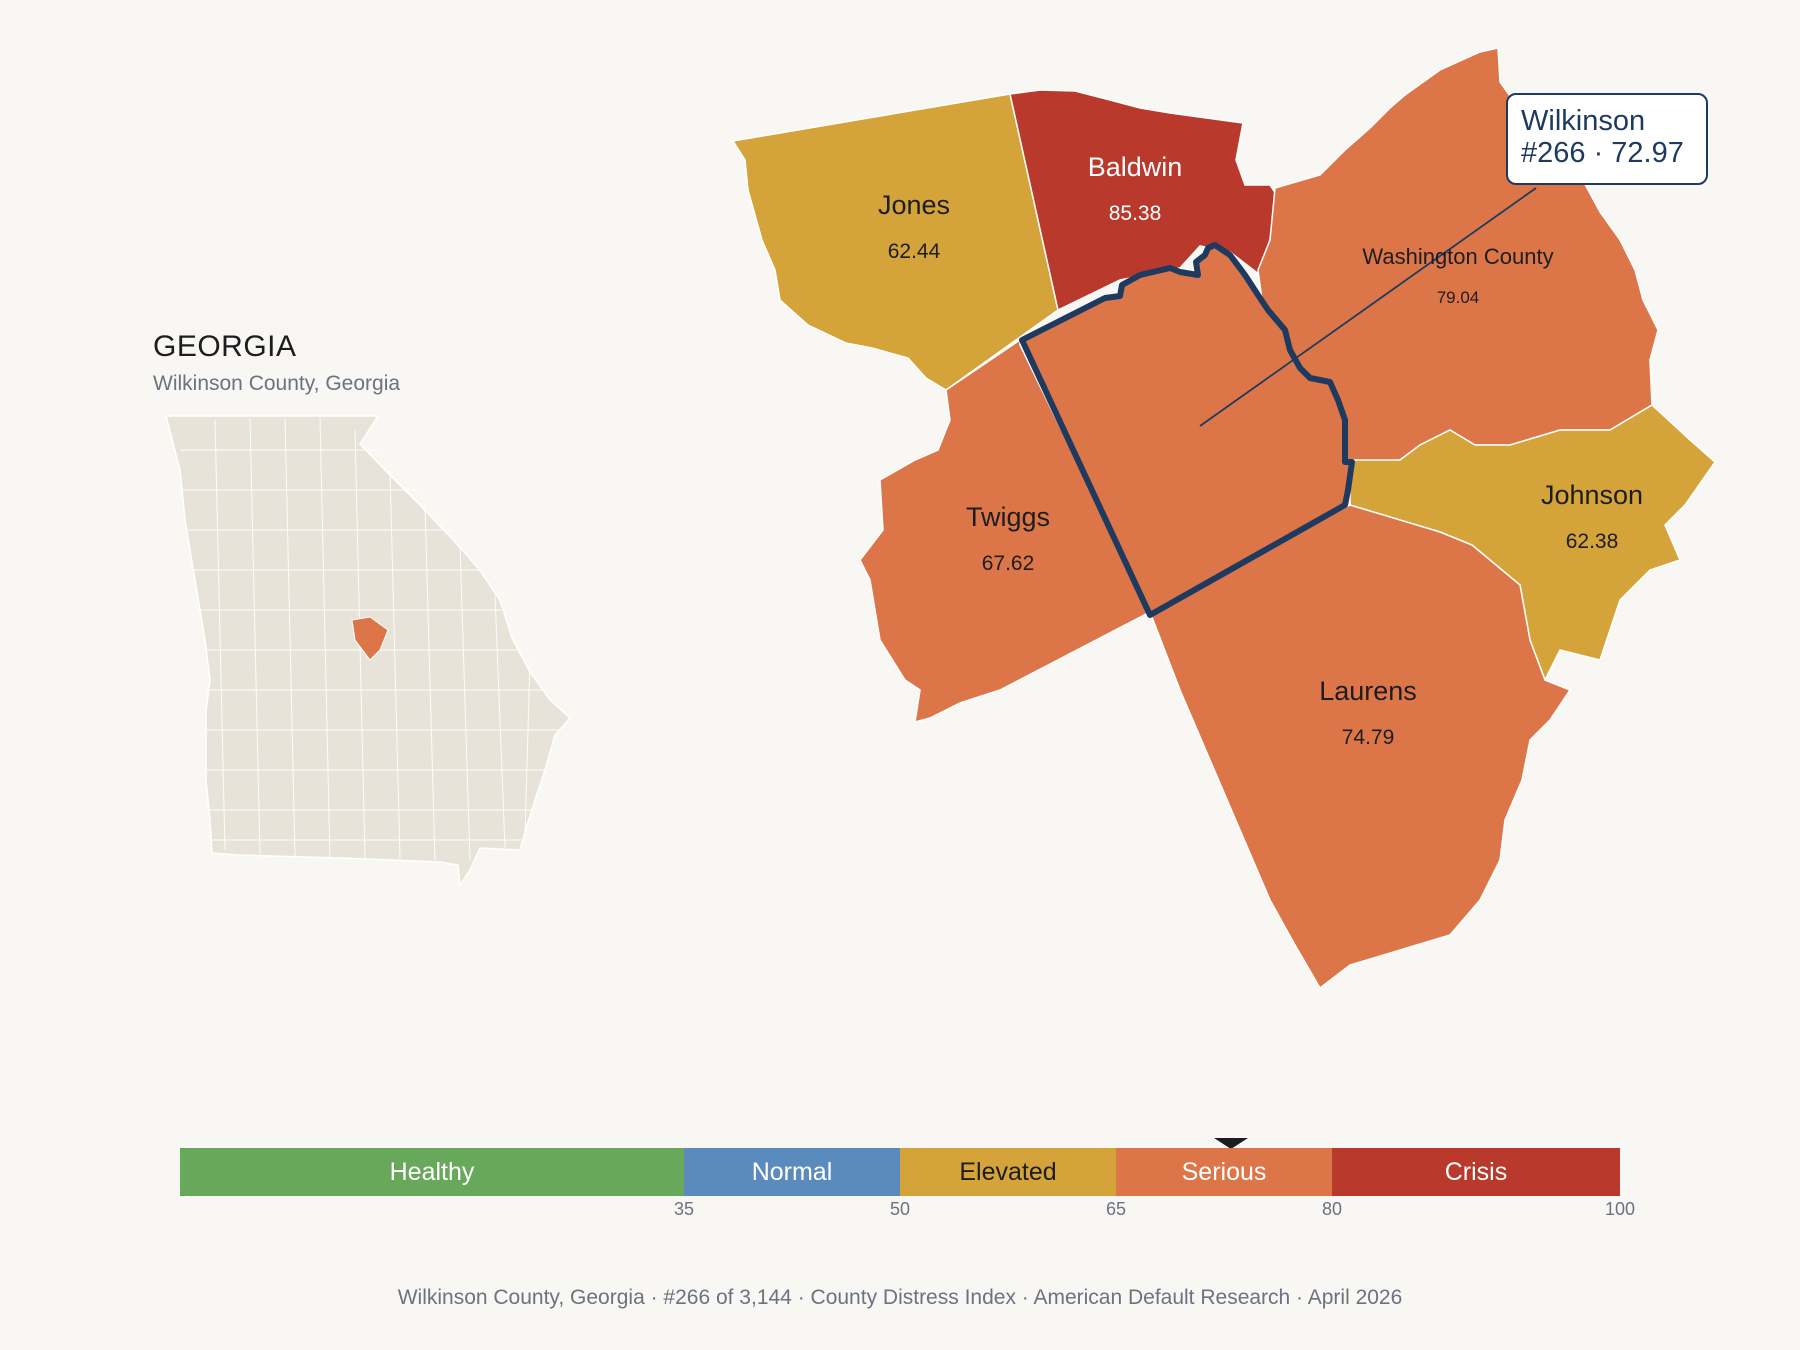 This screenshot has height=1350, width=1800. I want to click on county-value-washington: 79.04, so click(1458, 297).